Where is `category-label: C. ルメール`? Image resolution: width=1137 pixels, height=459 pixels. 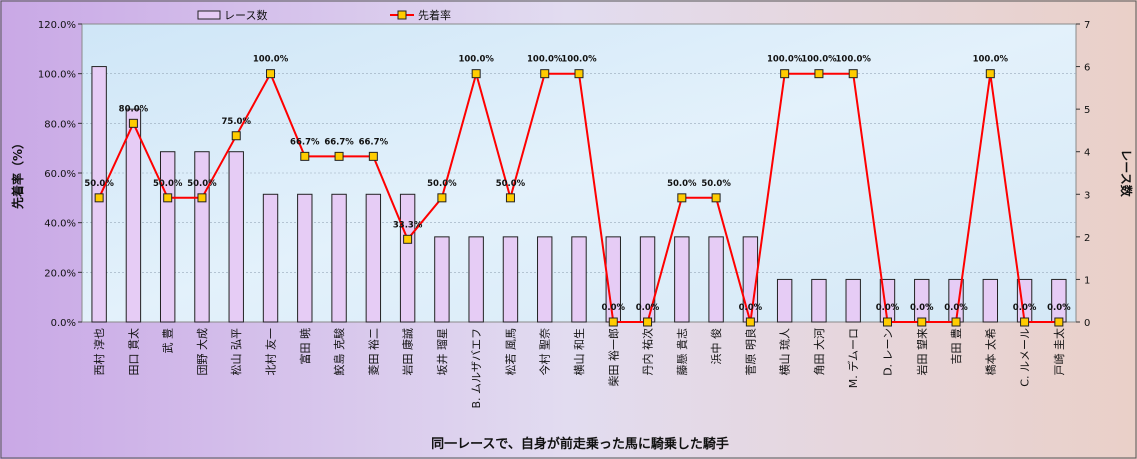
category-label: C. ルメール is located at coordinates (1025, 357).